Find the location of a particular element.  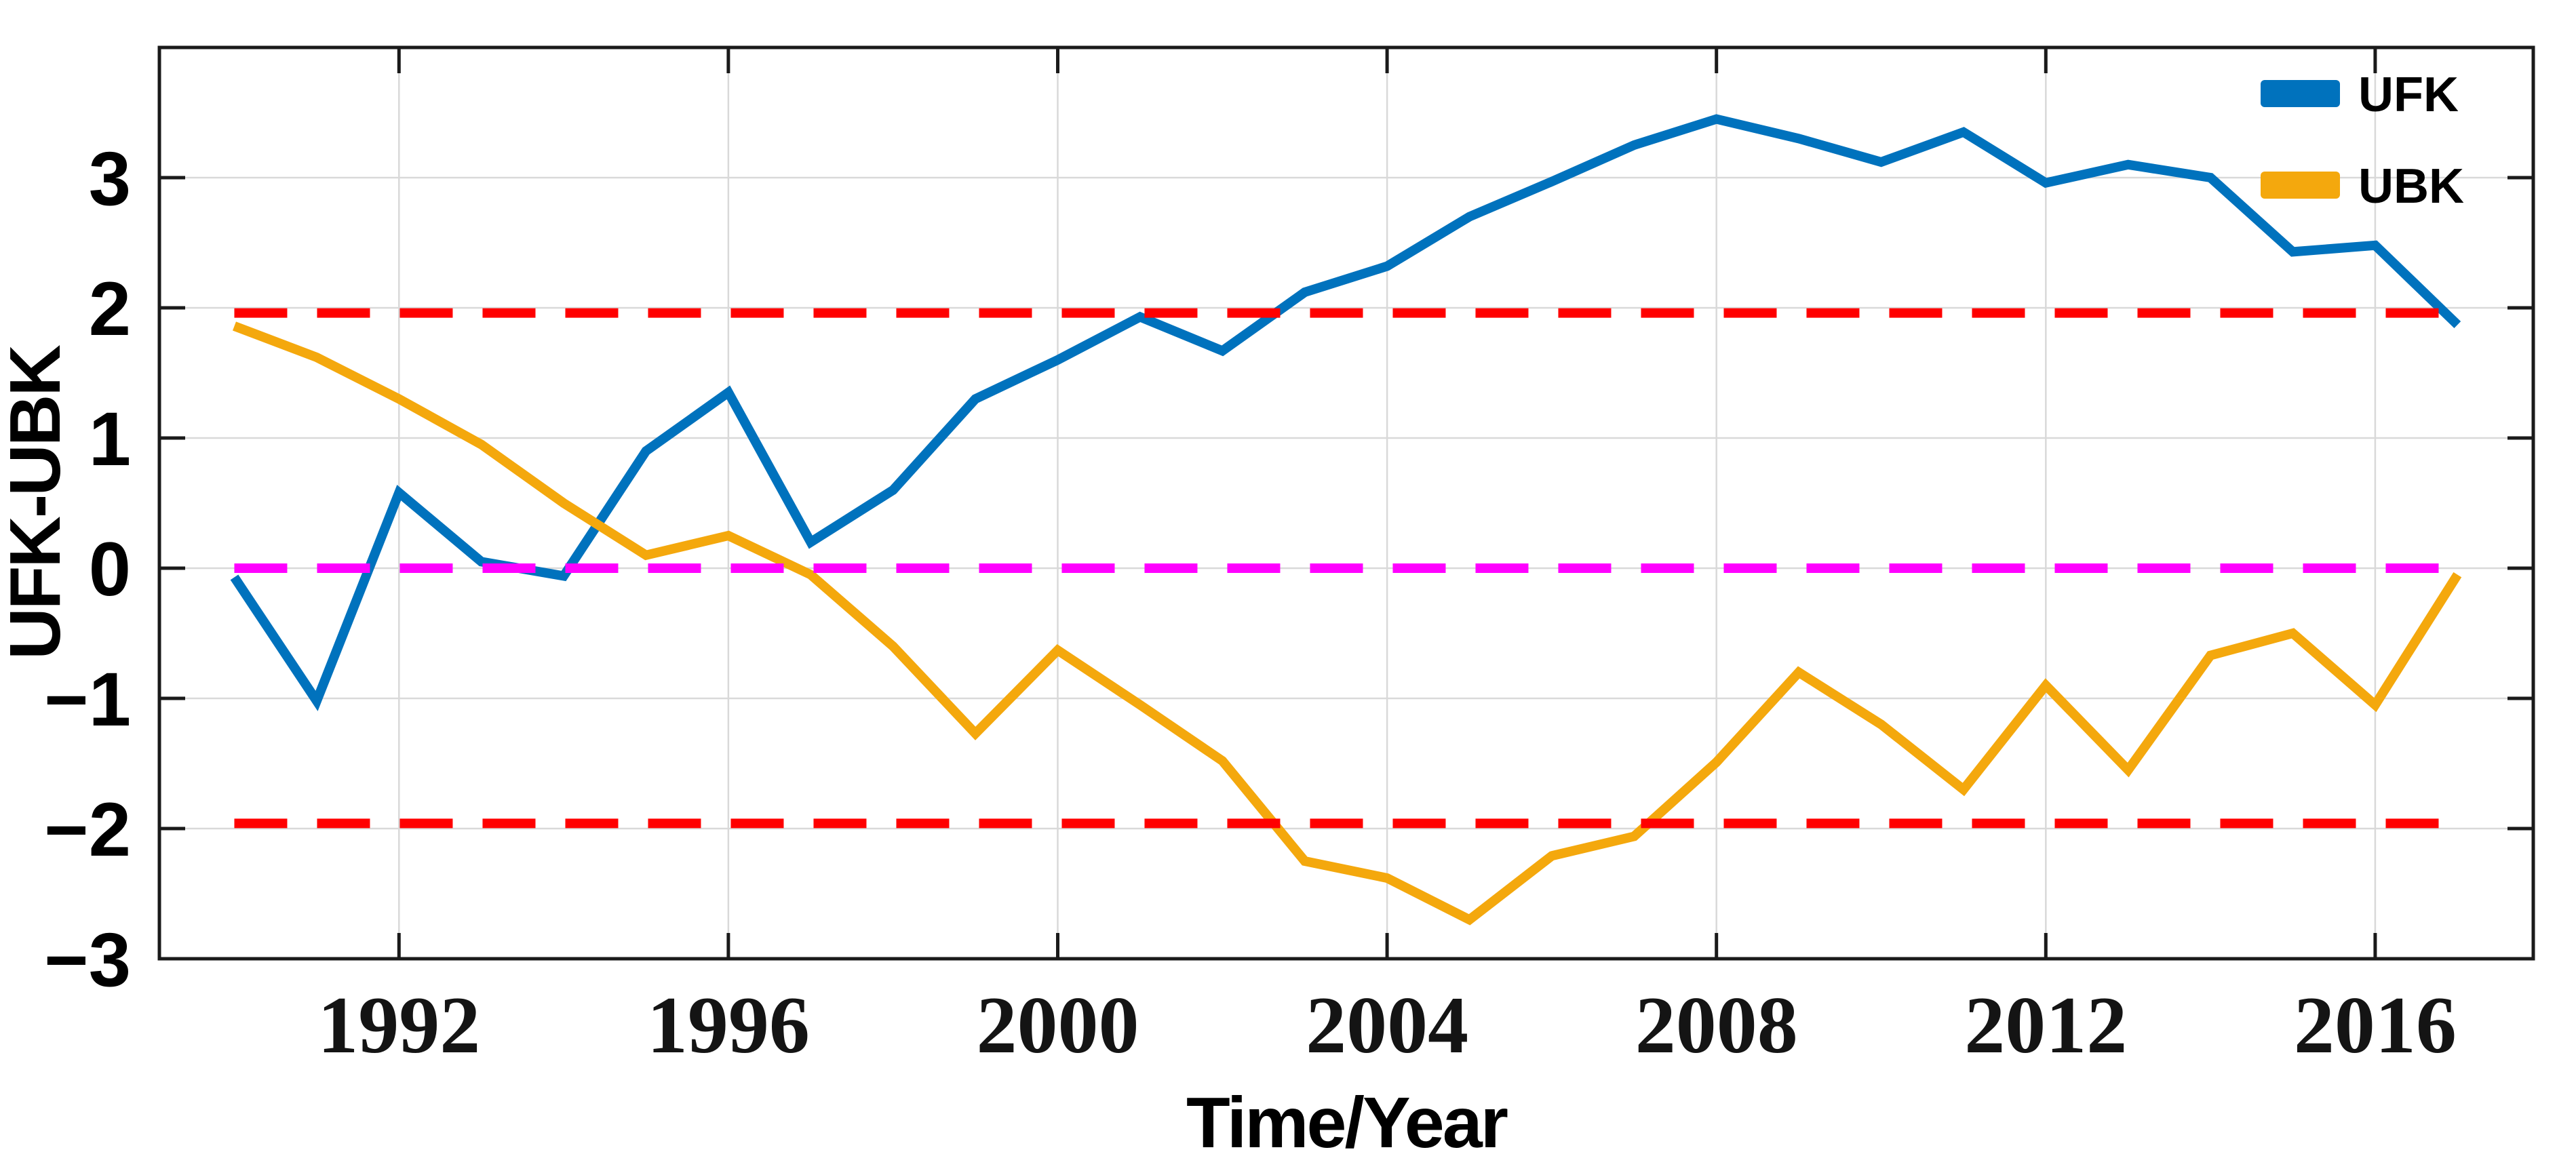

x-tick-label: 2012 is located at coordinates (2045, 1025).